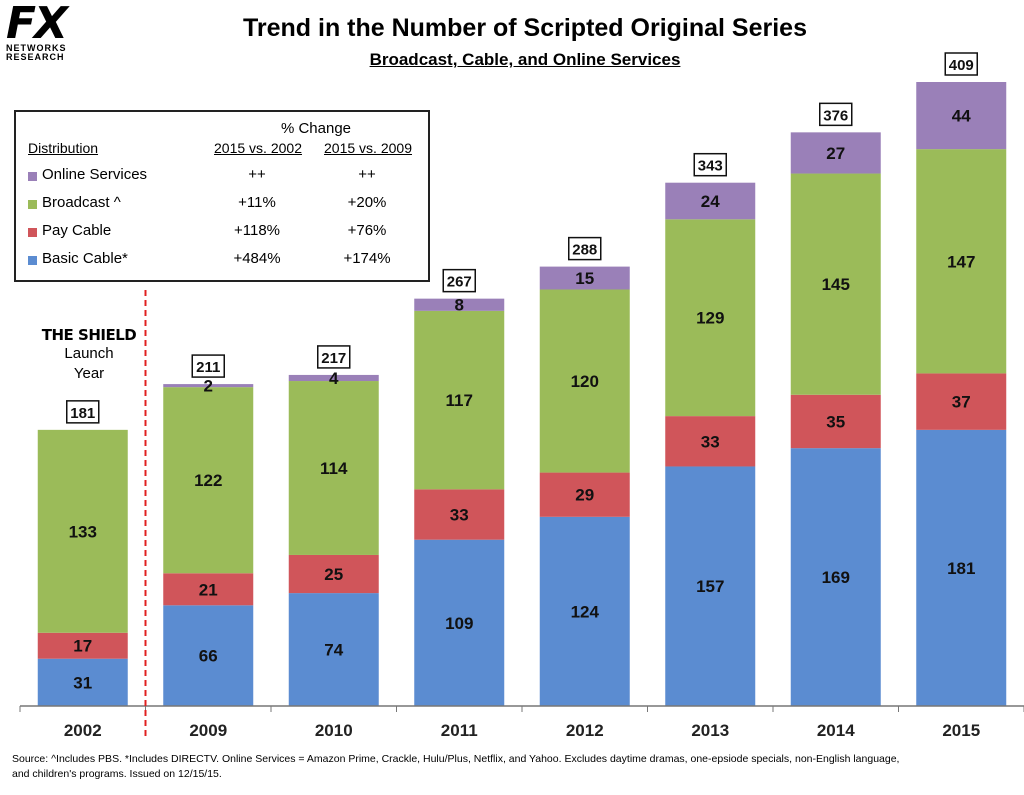  I want to click on bar-segment-pay-cable-2009, so click(208, 589).